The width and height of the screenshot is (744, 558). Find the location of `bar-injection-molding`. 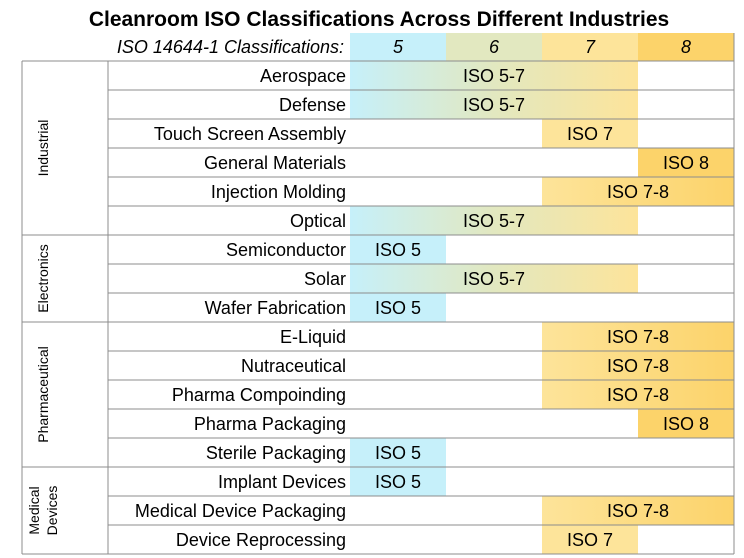

bar-injection-molding is located at coordinates (638, 191).